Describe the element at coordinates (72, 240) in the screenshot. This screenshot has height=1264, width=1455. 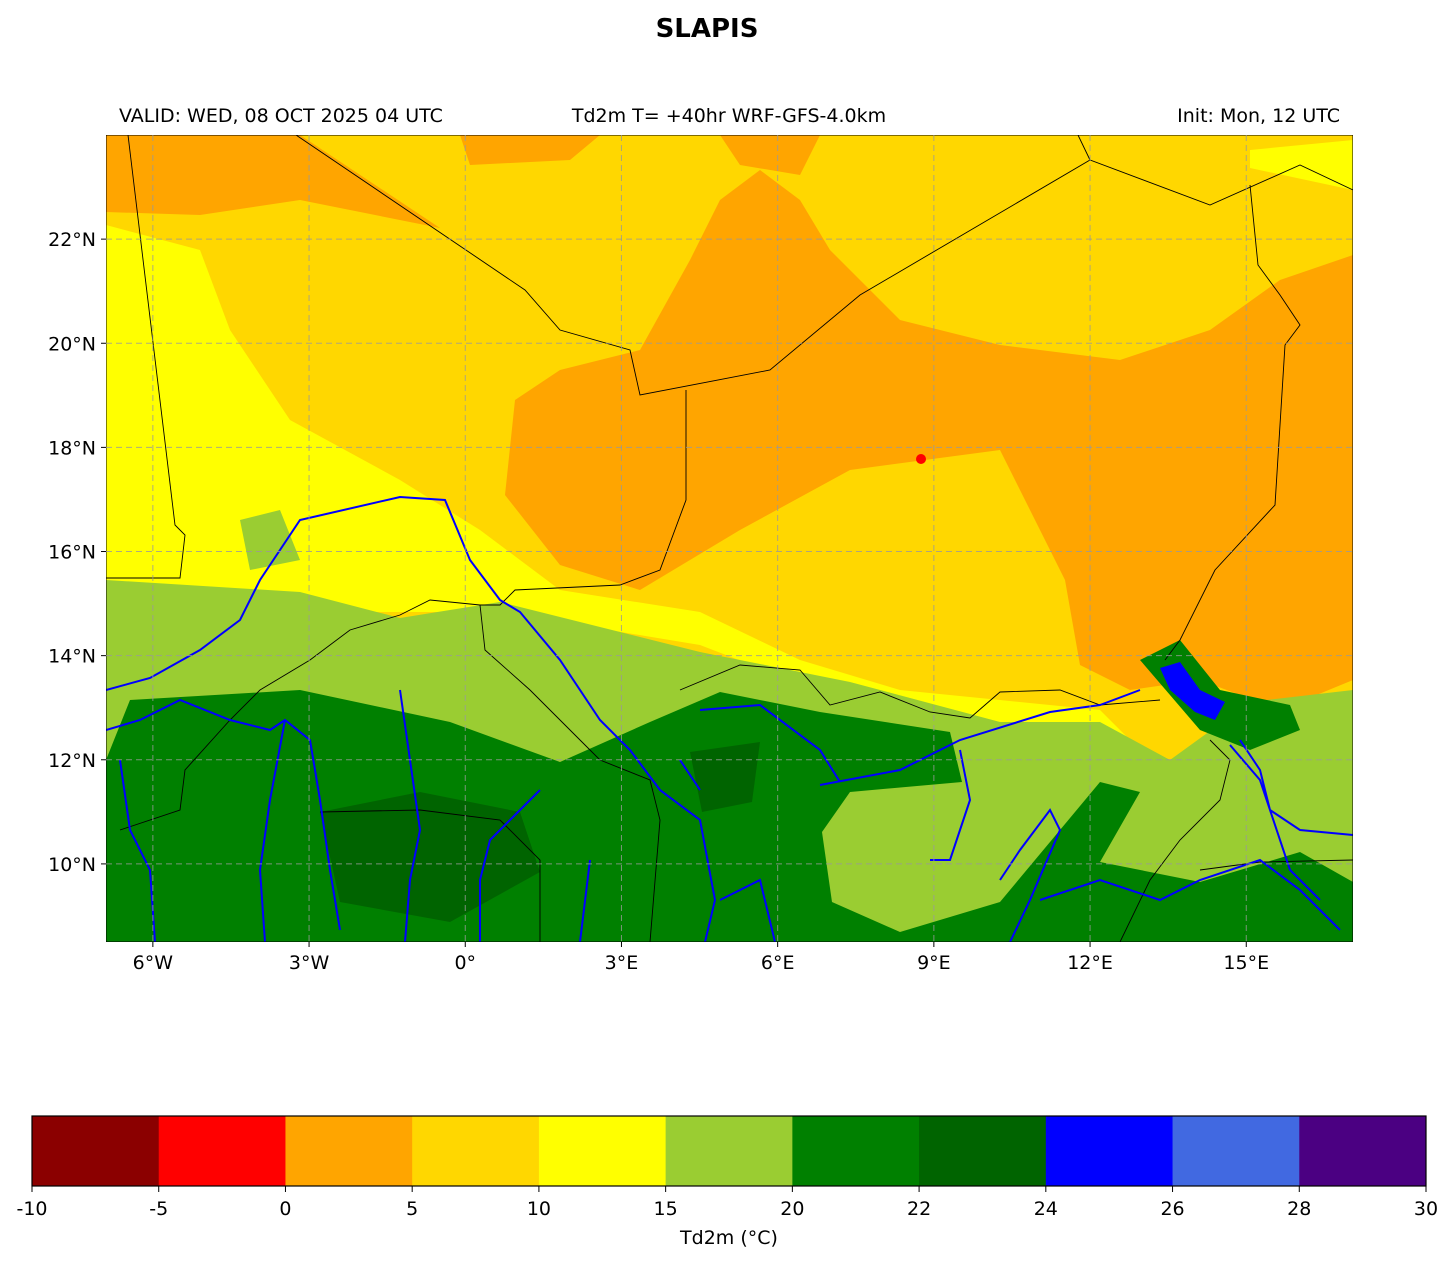
I see `y-tick-label: 22°N` at that location.